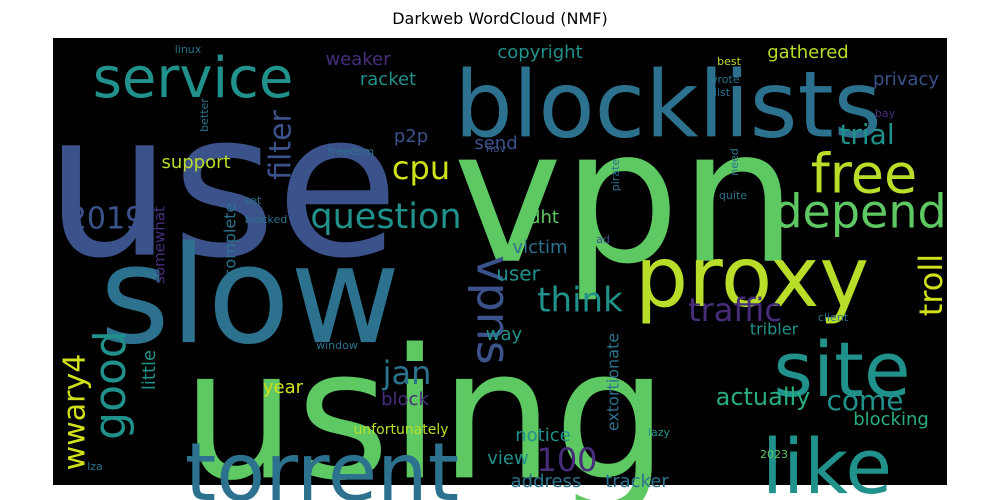  I want to click on word-cpu: cpu, so click(421, 168).